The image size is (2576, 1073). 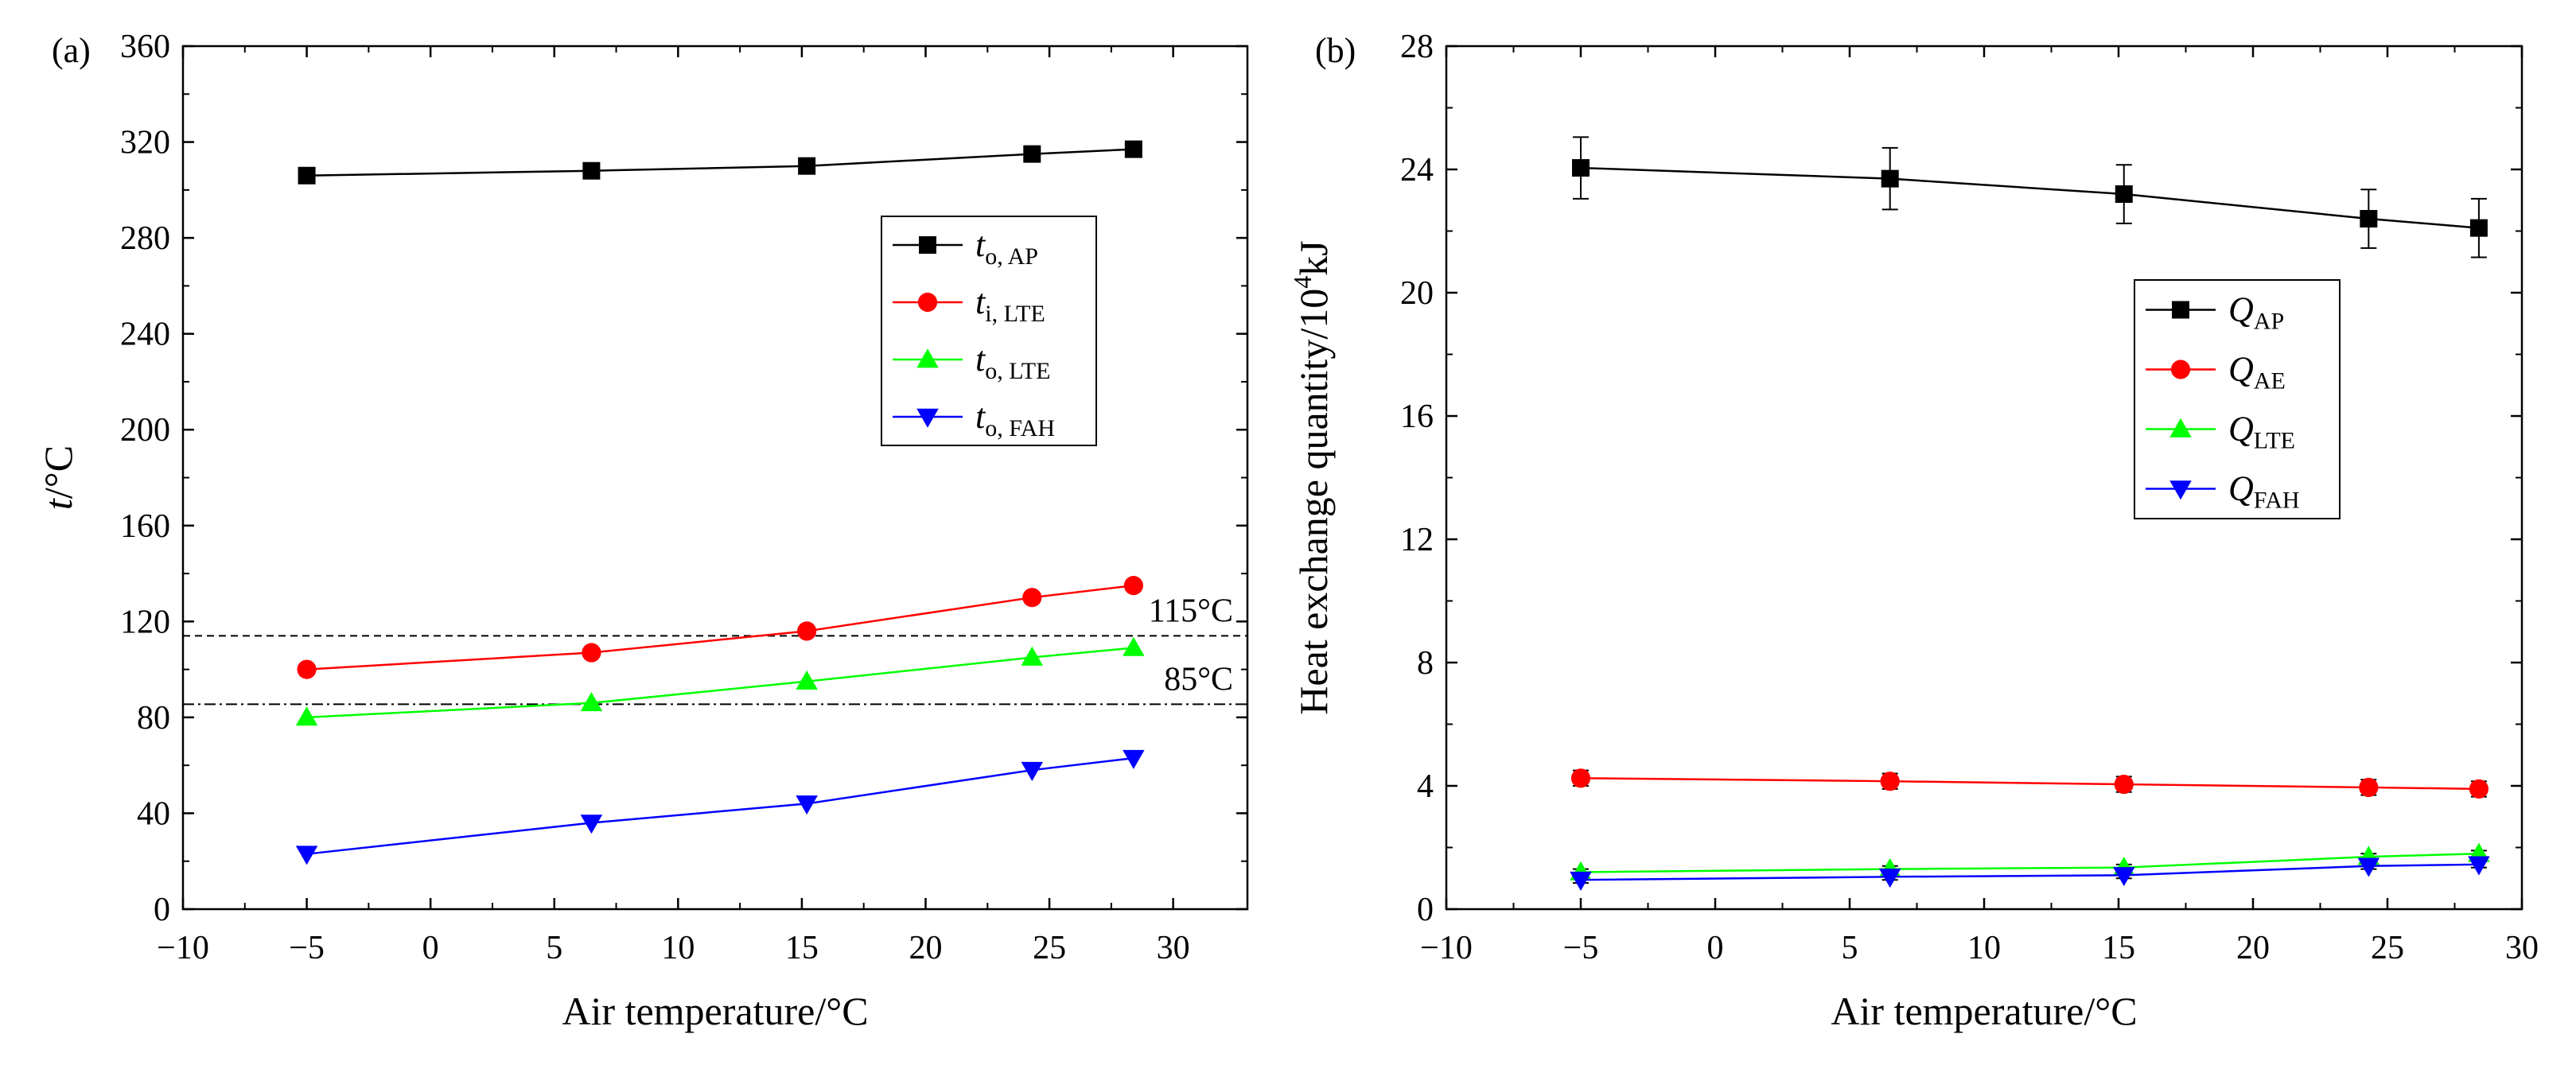 What do you see at coordinates (1336, 50) in the screenshot?
I see `panel-label: (b)` at bounding box center [1336, 50].